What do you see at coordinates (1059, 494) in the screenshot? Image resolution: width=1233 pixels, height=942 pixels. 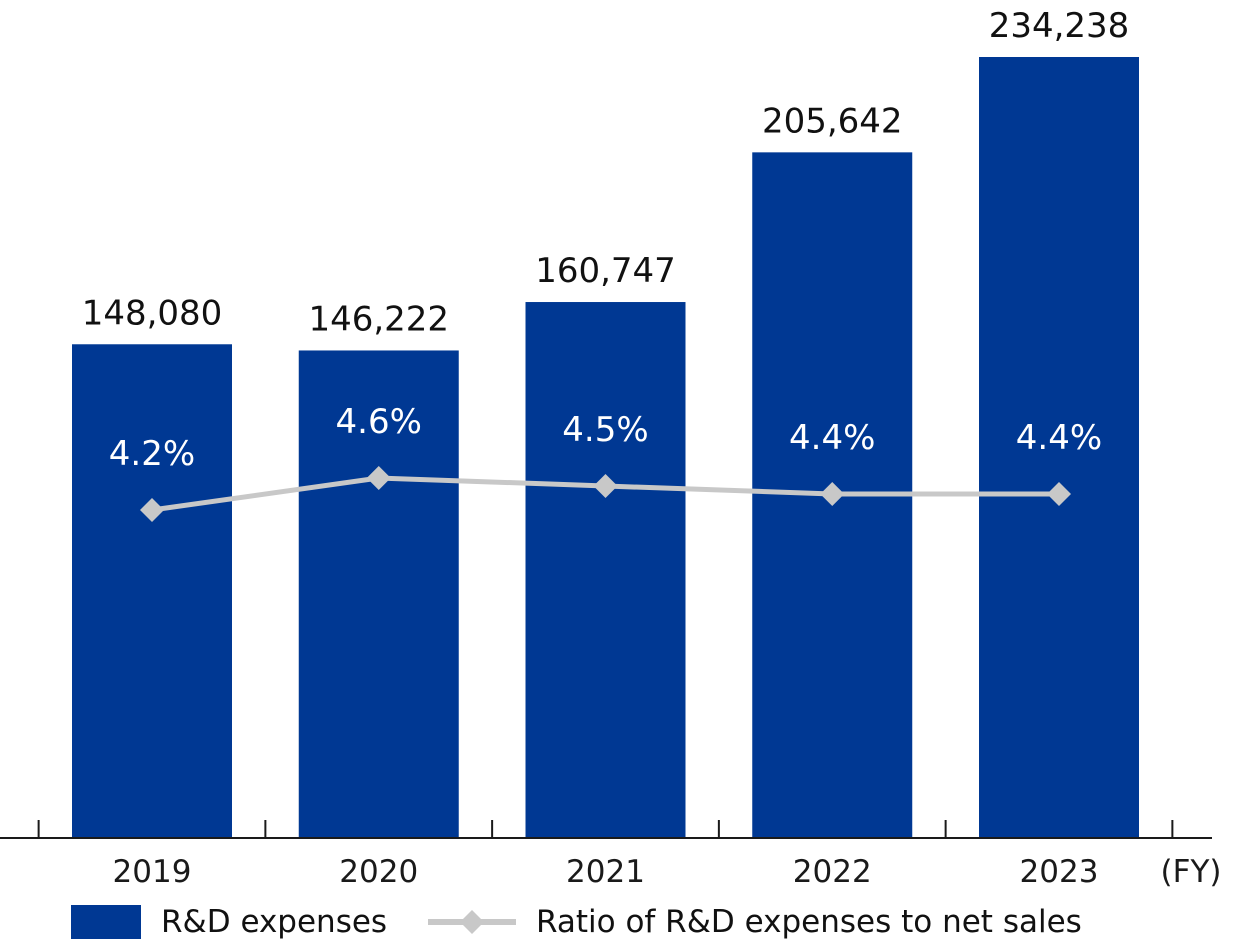 I see `ratio-point-2023` at bounding box center [1059, 494].